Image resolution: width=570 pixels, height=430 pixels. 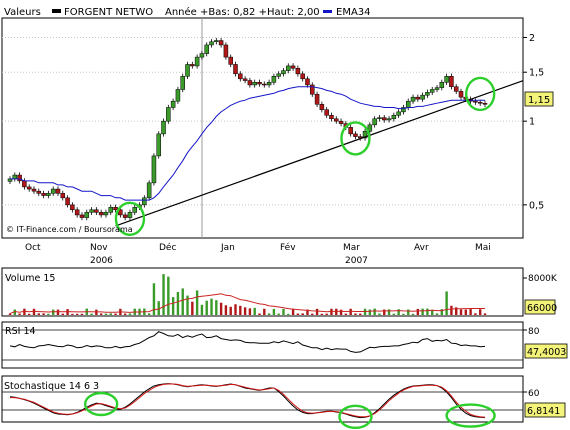 I want to click on rsi-panel-frame, so click(x=262, y=345).